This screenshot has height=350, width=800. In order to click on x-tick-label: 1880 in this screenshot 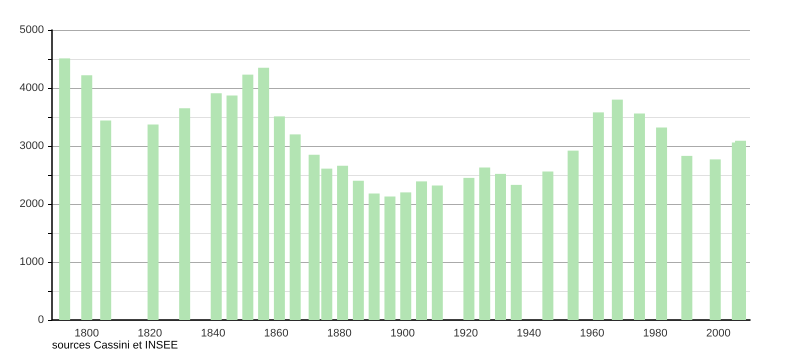, I will do `click(339, 334)`.